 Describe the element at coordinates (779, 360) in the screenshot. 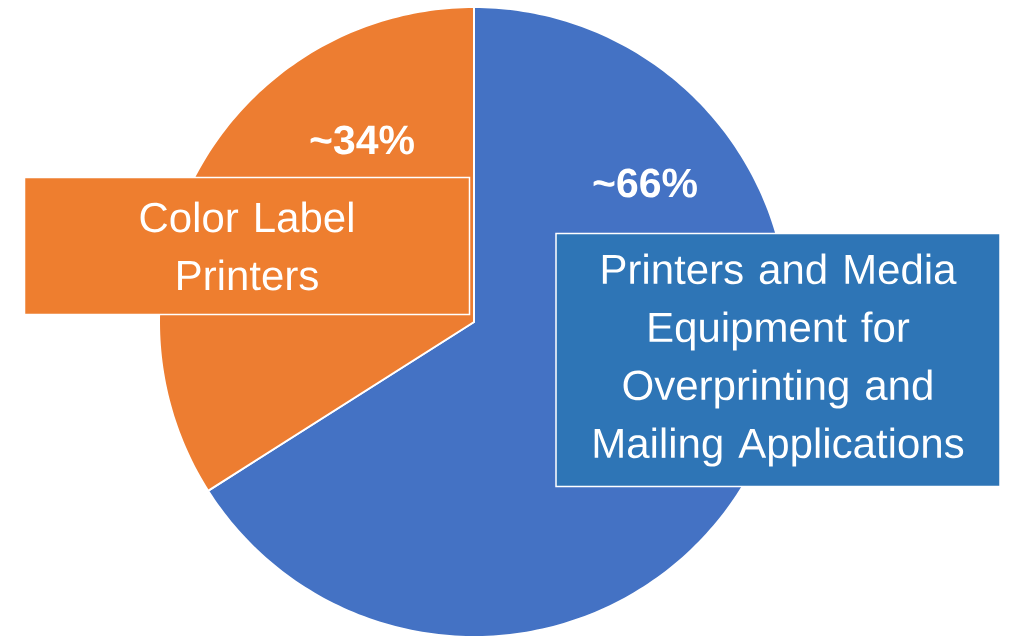

I see `slice-label: Printers and Media Equipment for Overprinting and Mailing Applications` at that location.